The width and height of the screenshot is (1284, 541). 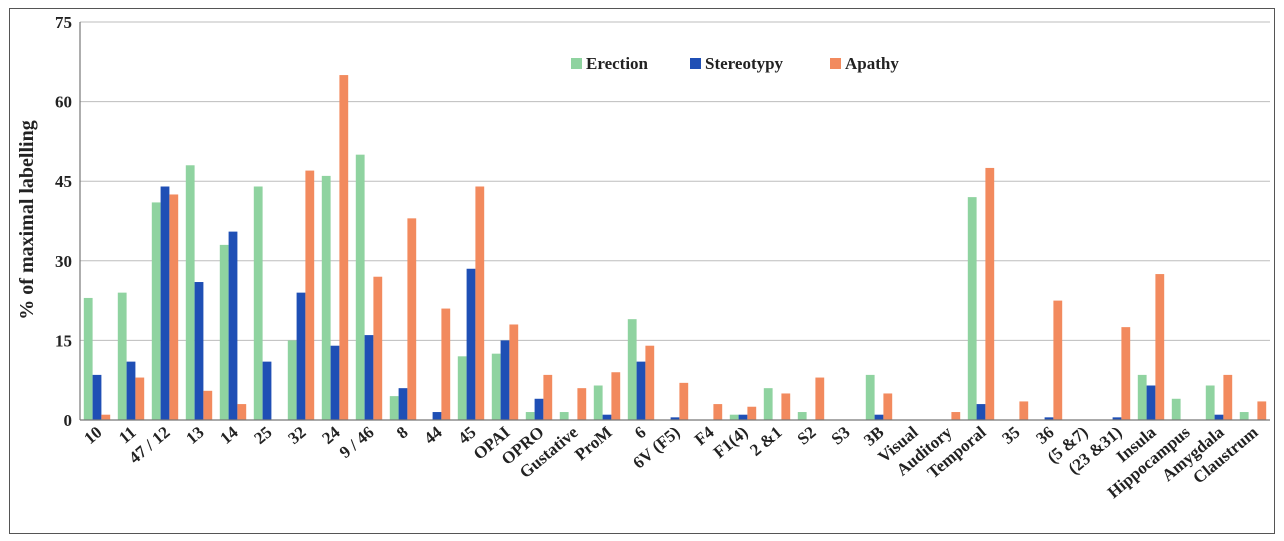 I want to click on x-tick-label: 44, so click(x=433, y=435).